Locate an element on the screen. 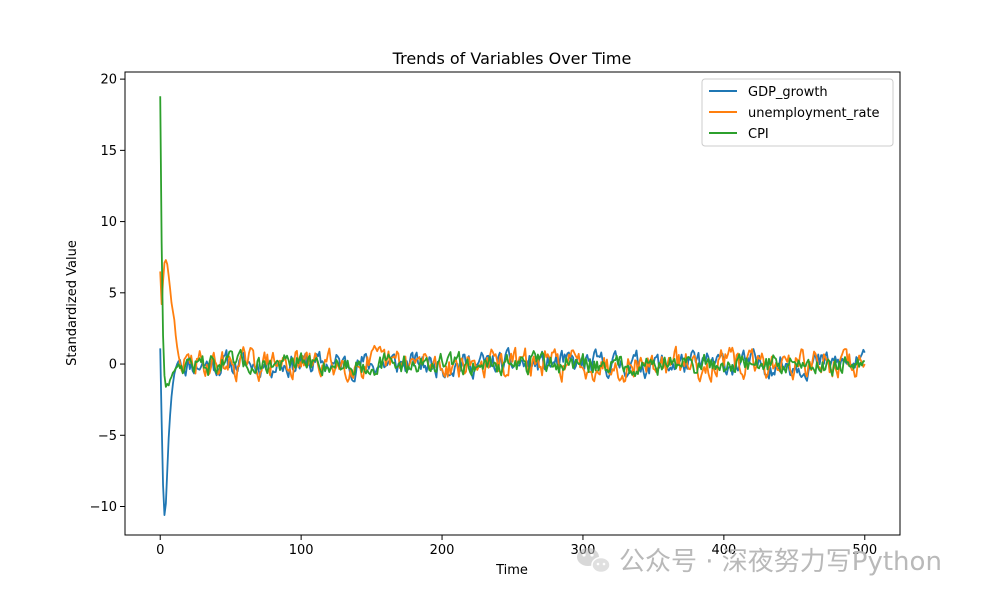 This screenshot has width=1000, height=600. y-axis: −10 −5 0 5 10 15 20 is located at coordinates (107, 294).